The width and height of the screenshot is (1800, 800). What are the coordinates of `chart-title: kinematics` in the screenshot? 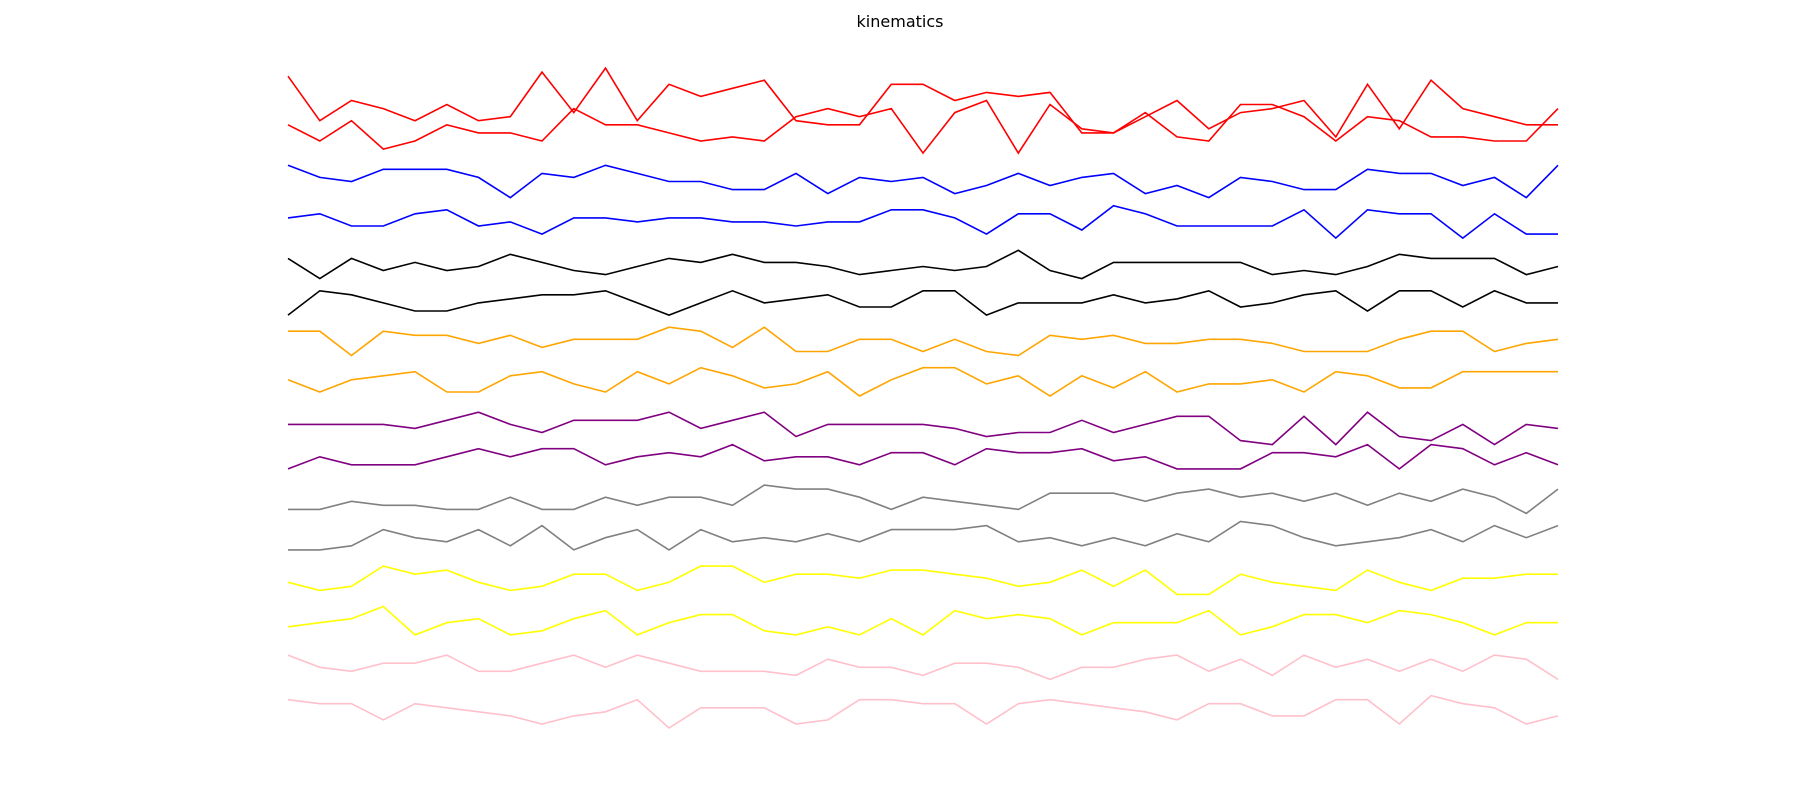 It's located at (900, 21).